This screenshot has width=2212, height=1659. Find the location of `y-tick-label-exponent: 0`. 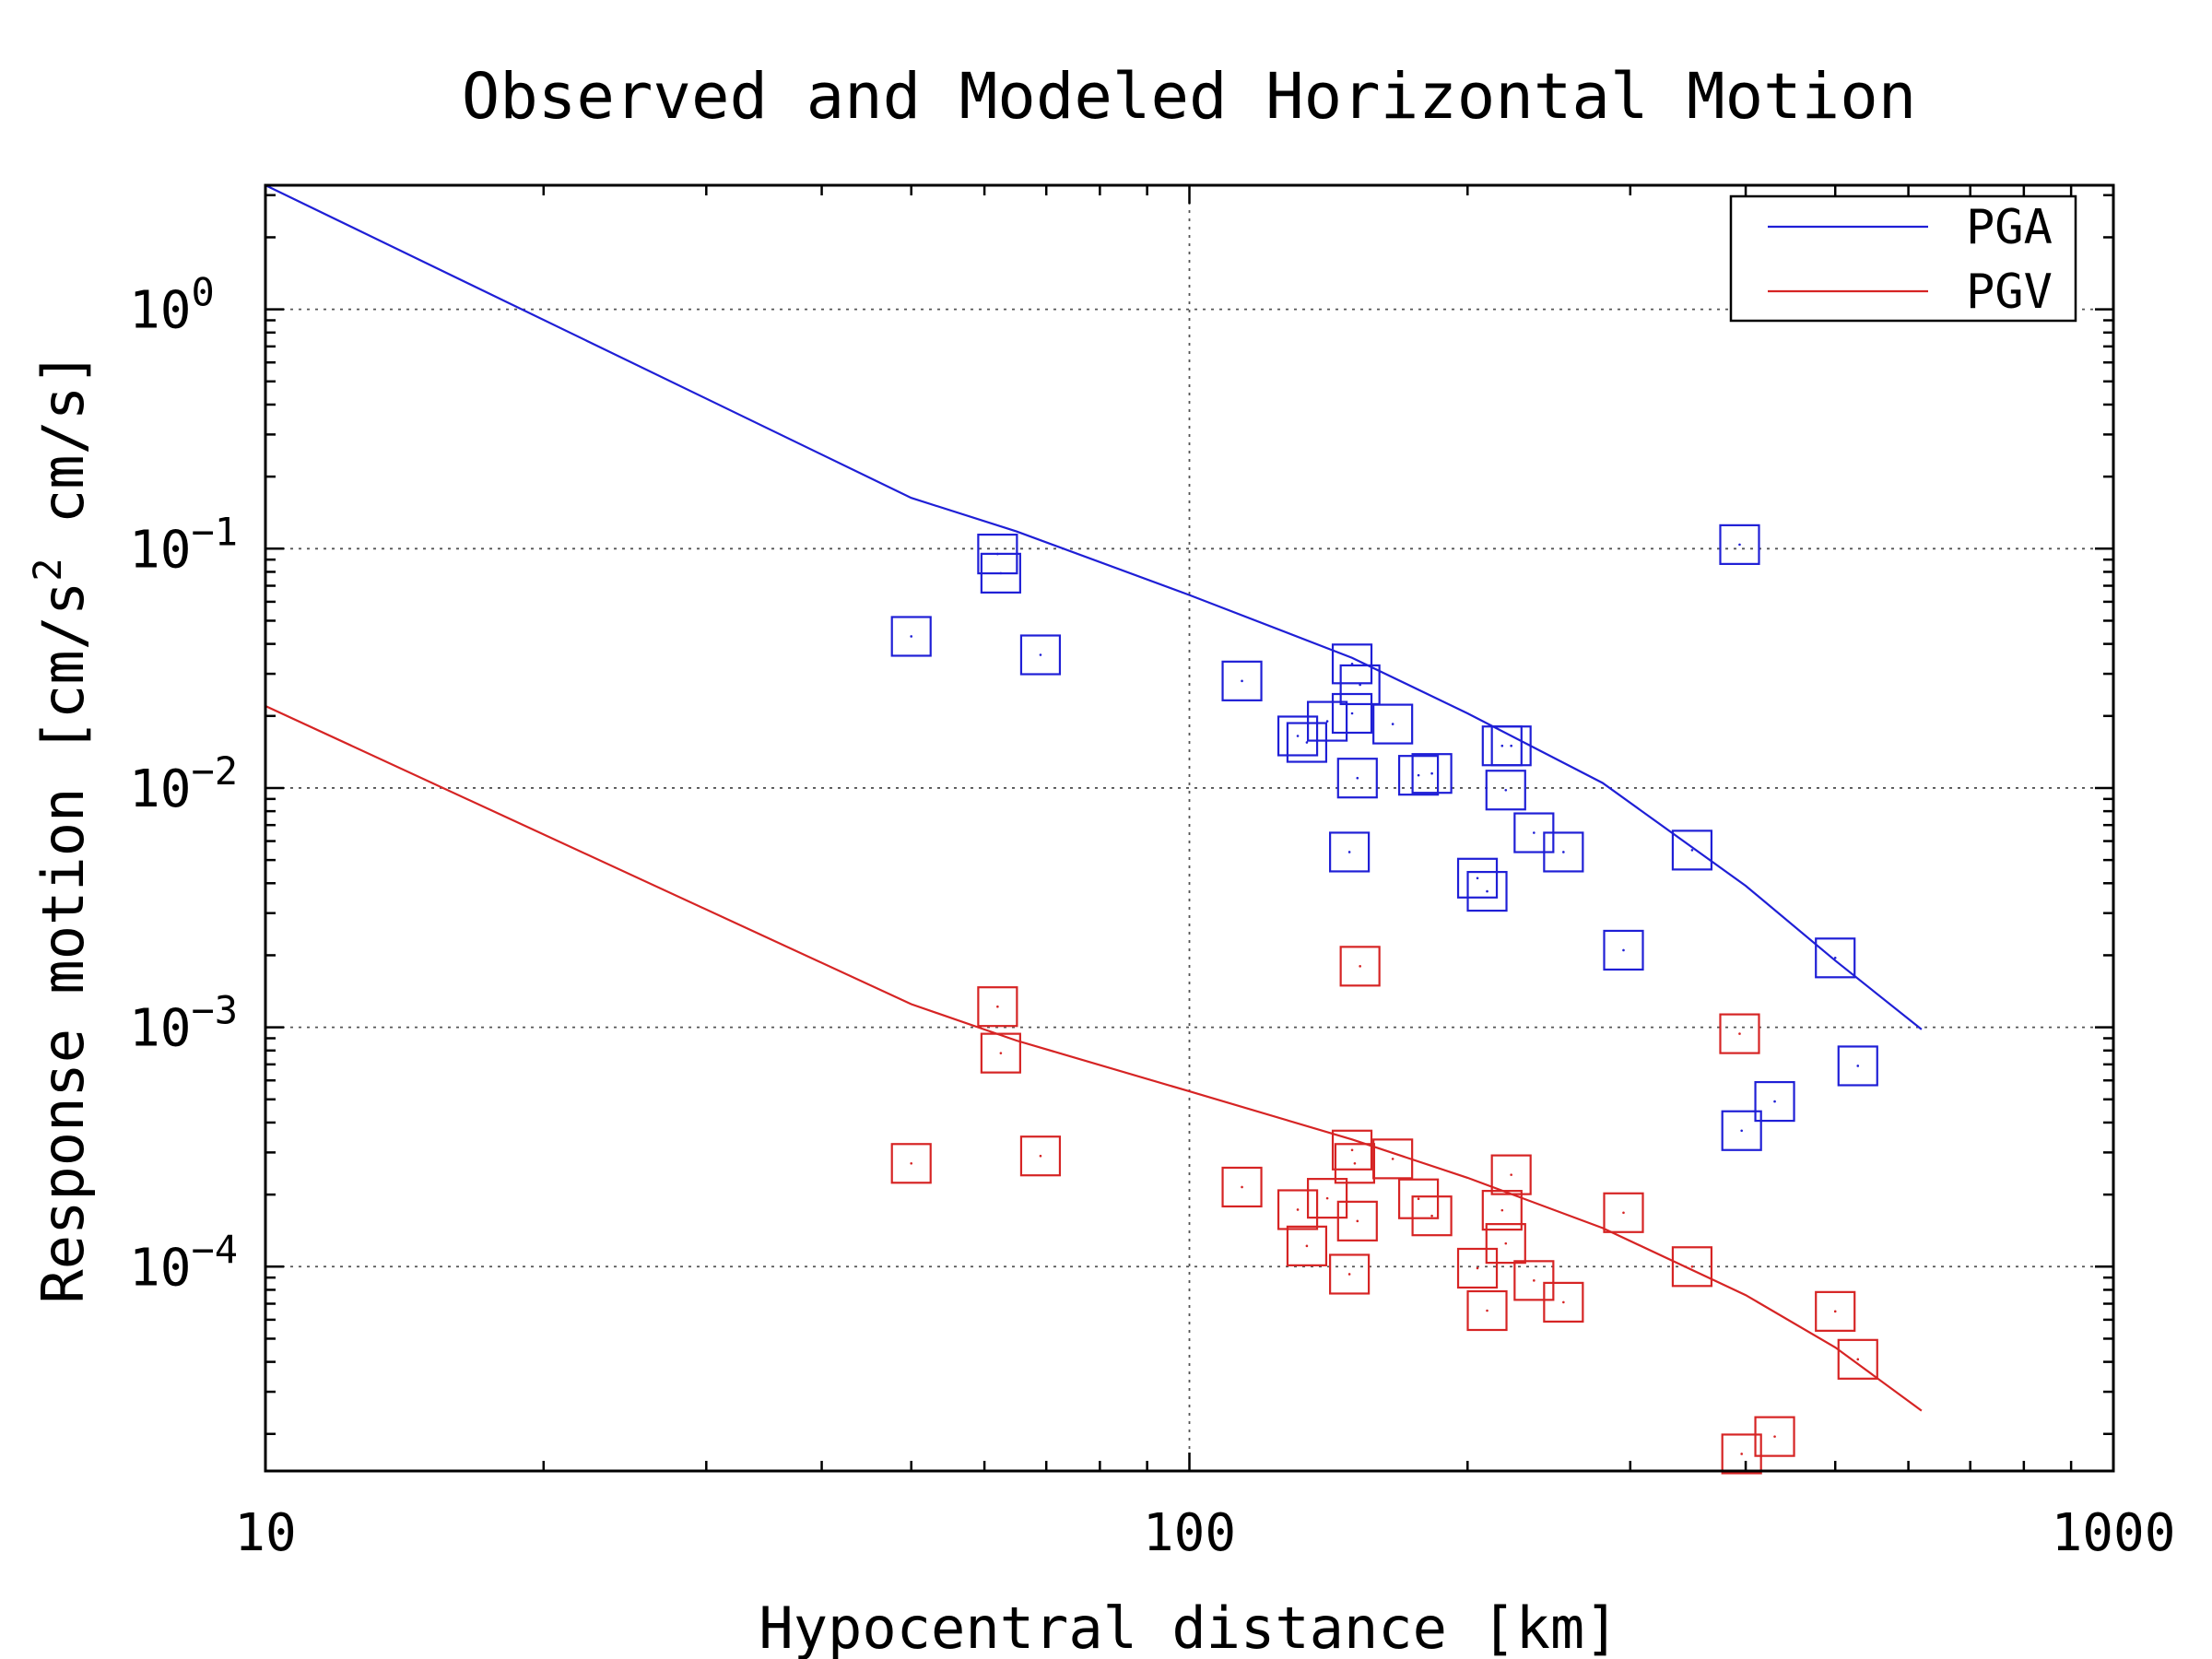

y-tick-label-exponent: 0 is located at coordinates (202, 292).